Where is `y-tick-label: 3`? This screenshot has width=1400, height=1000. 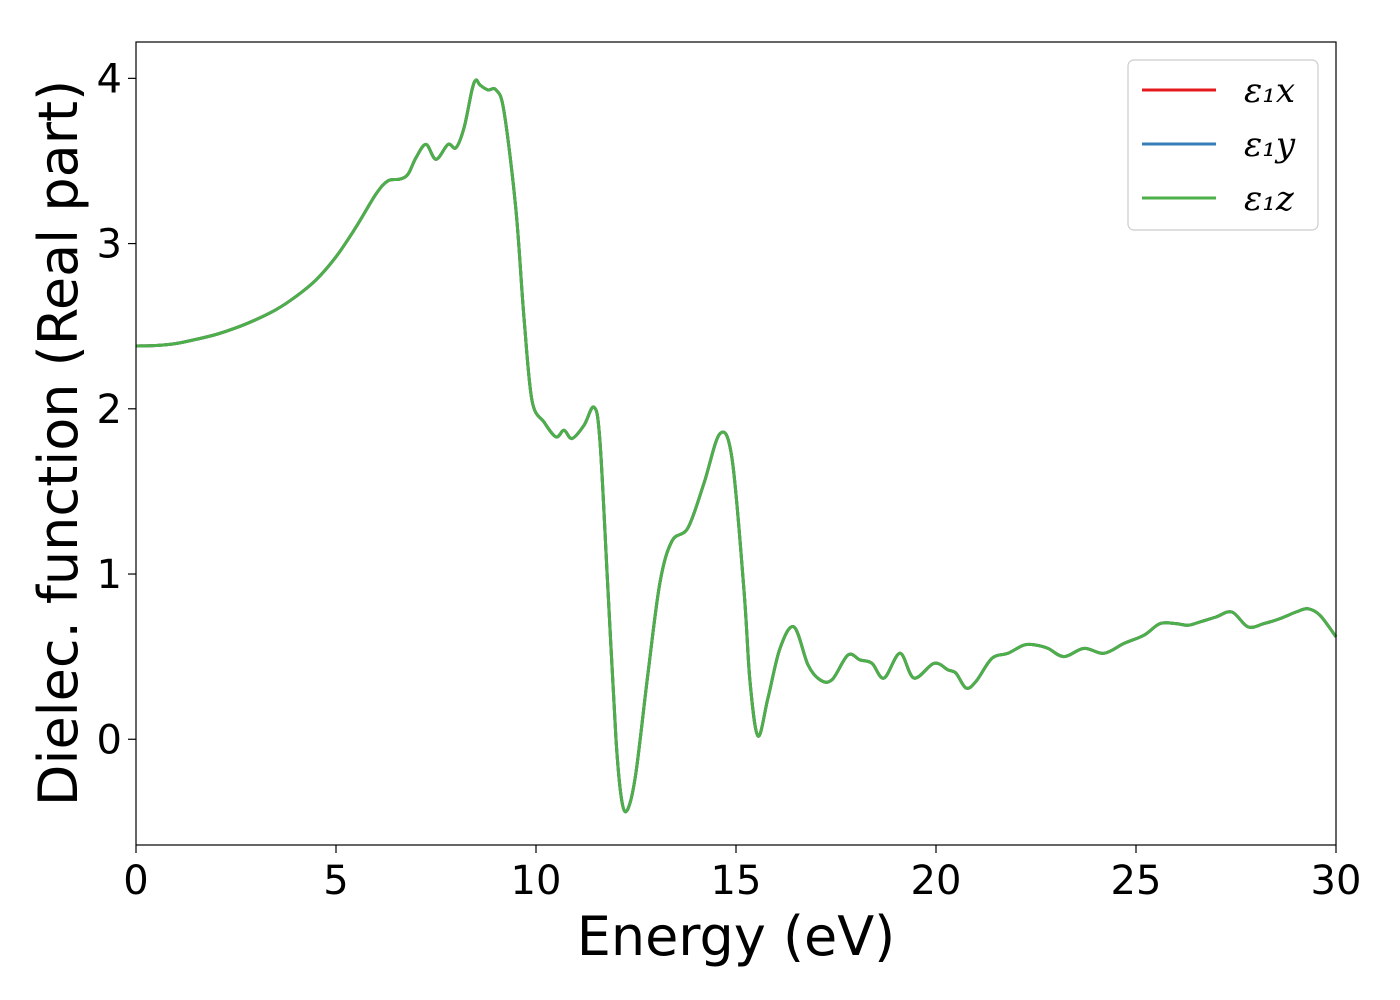 y-tick-label: 3 is located at coordinates (109, 245).